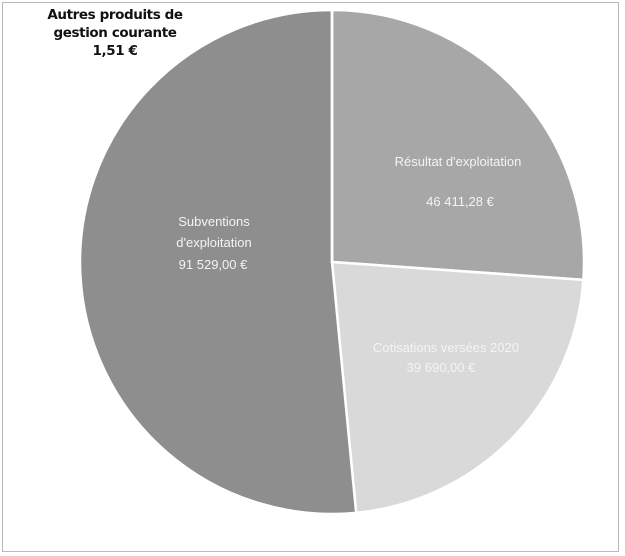 The height and width of the screenshot is (556, 625). Describe the element at coordinates (115, 15) in the screenshot. I see `autres-label-line-1: Autres produits de` at that location.